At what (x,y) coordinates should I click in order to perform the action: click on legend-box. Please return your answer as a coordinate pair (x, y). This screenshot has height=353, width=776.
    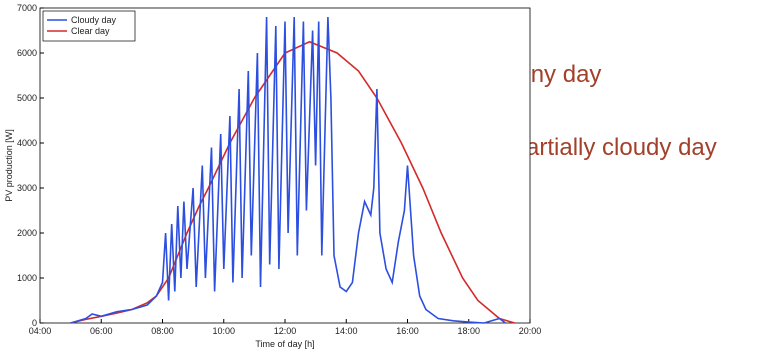
    Looking at the image, I should click on (89, 26).